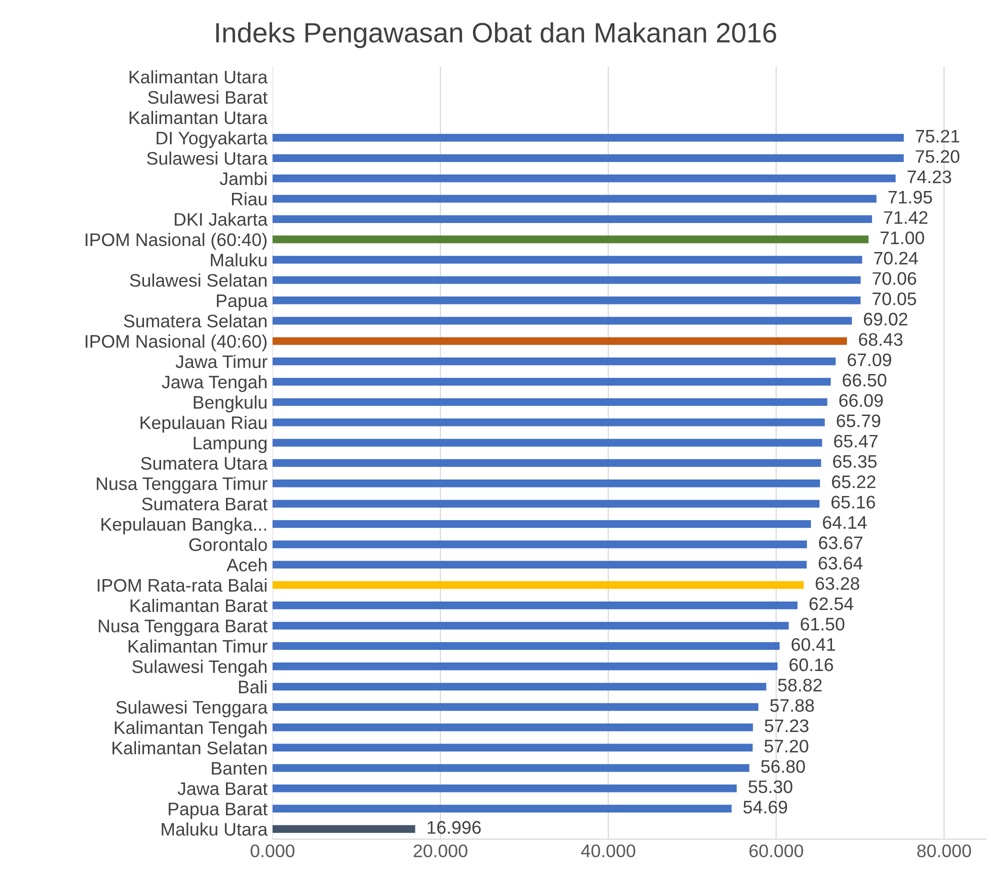 This screenshot has width=991, height=888. I want to click on y-tick-label: Sulawesi Tenggara, so click(192, 709).